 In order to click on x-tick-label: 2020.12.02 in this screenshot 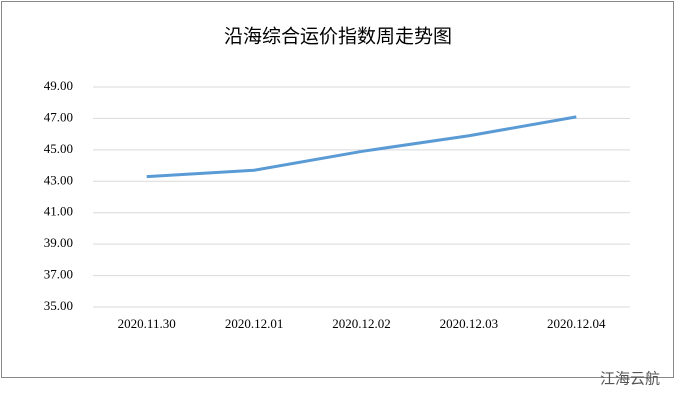, I will do `click(361, 323)`.